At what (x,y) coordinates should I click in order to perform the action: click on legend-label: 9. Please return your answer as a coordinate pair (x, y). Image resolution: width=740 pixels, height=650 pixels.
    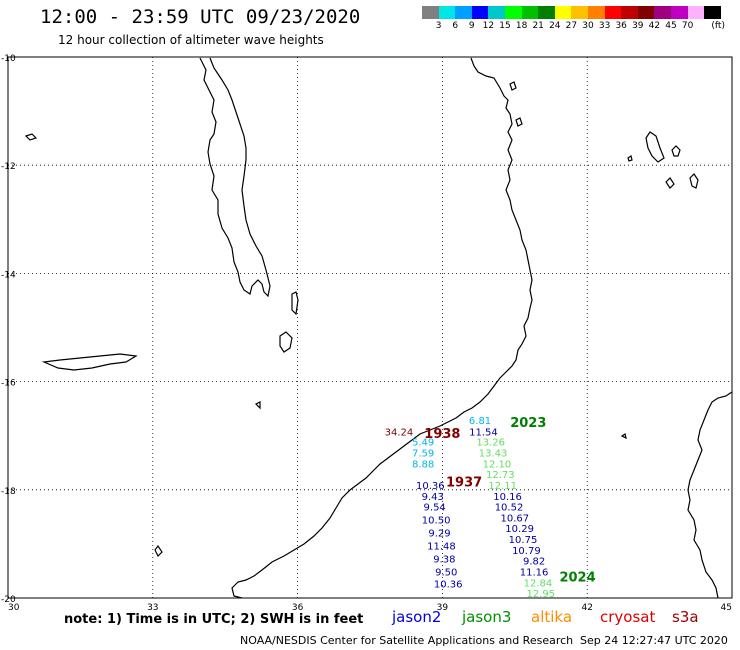
    Looking at the image, I should click on (471, 26).